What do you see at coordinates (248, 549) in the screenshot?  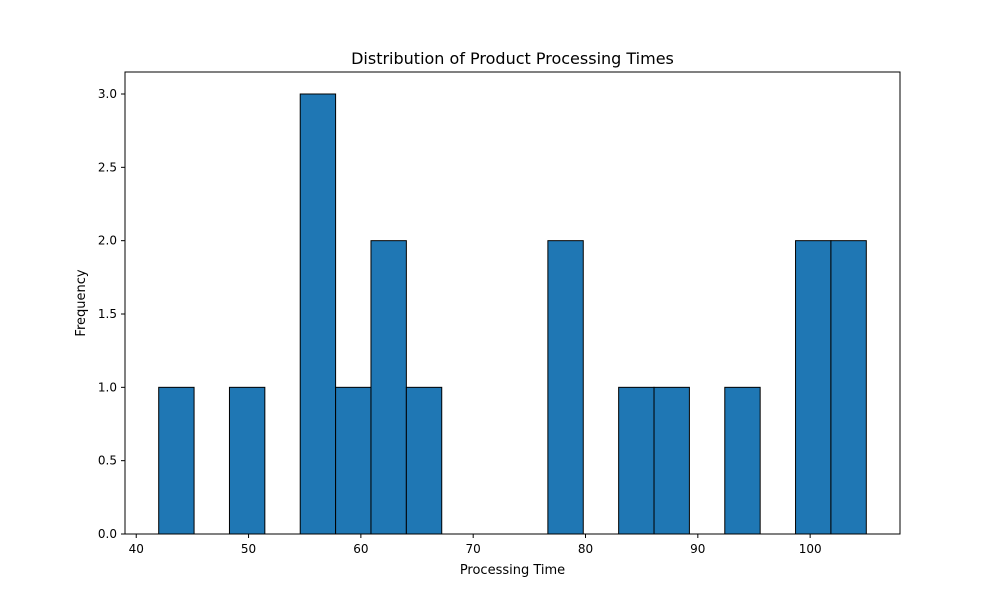 I see `x-tick-label: 50` at bounding box center [248, 549].